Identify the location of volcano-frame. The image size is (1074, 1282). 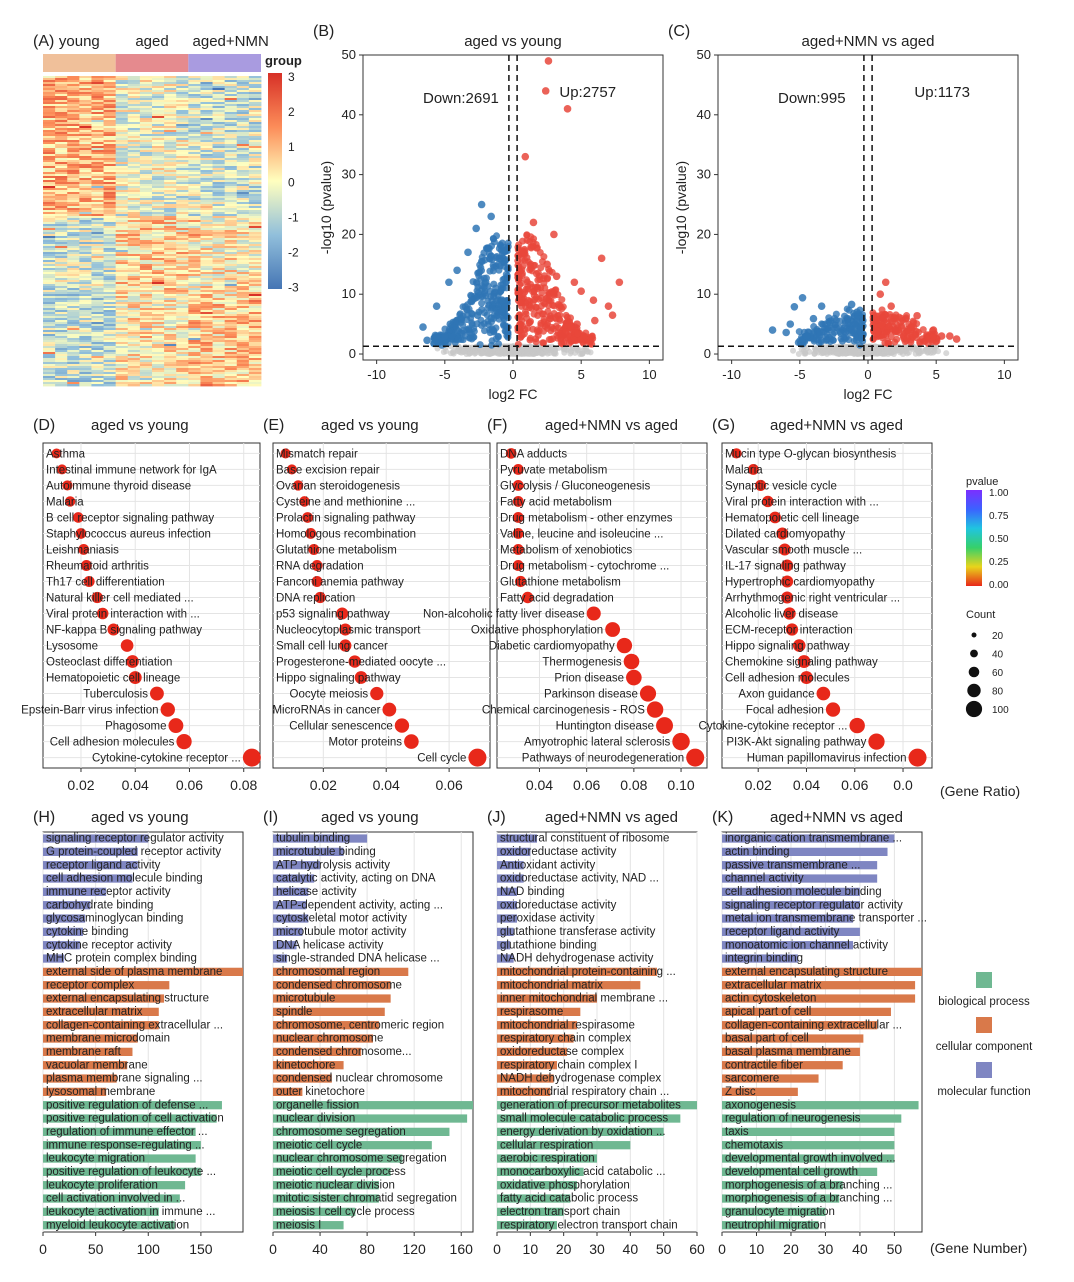
(868, 207).